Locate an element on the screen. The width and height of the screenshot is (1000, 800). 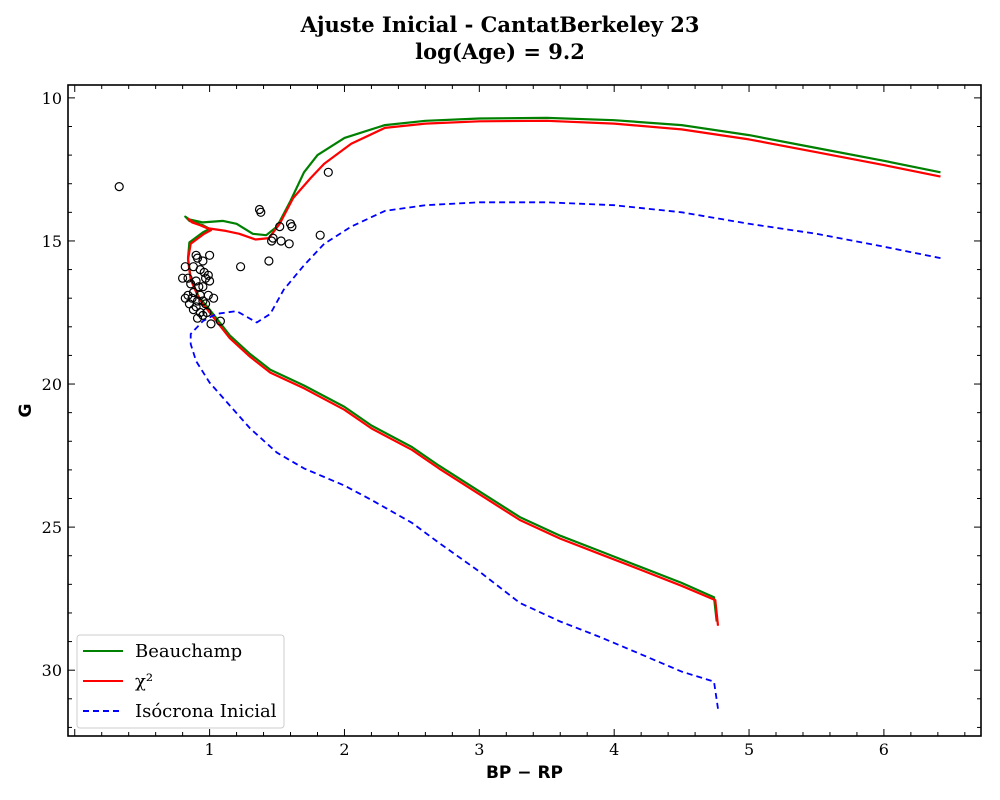
x-tick-label: 4 is located at coordinates (614, 749).